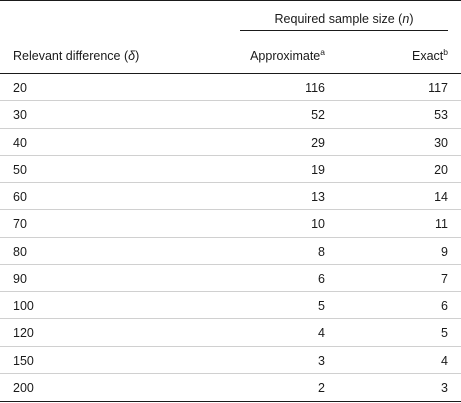 Image resolution: width=461 pixels, height=403 pixels. Describe the element at coordinates (76, 56) in the screenshot. I see `column-header-difference: Relevant difference (δ)` at that location.